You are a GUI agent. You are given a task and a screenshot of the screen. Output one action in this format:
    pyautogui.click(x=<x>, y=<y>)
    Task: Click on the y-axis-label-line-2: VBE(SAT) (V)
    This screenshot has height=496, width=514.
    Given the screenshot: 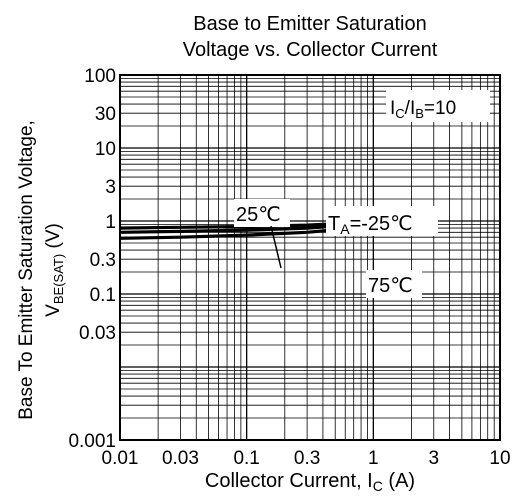 What is the action you would take?
    pyautogui.click(x=54, y=270)
    